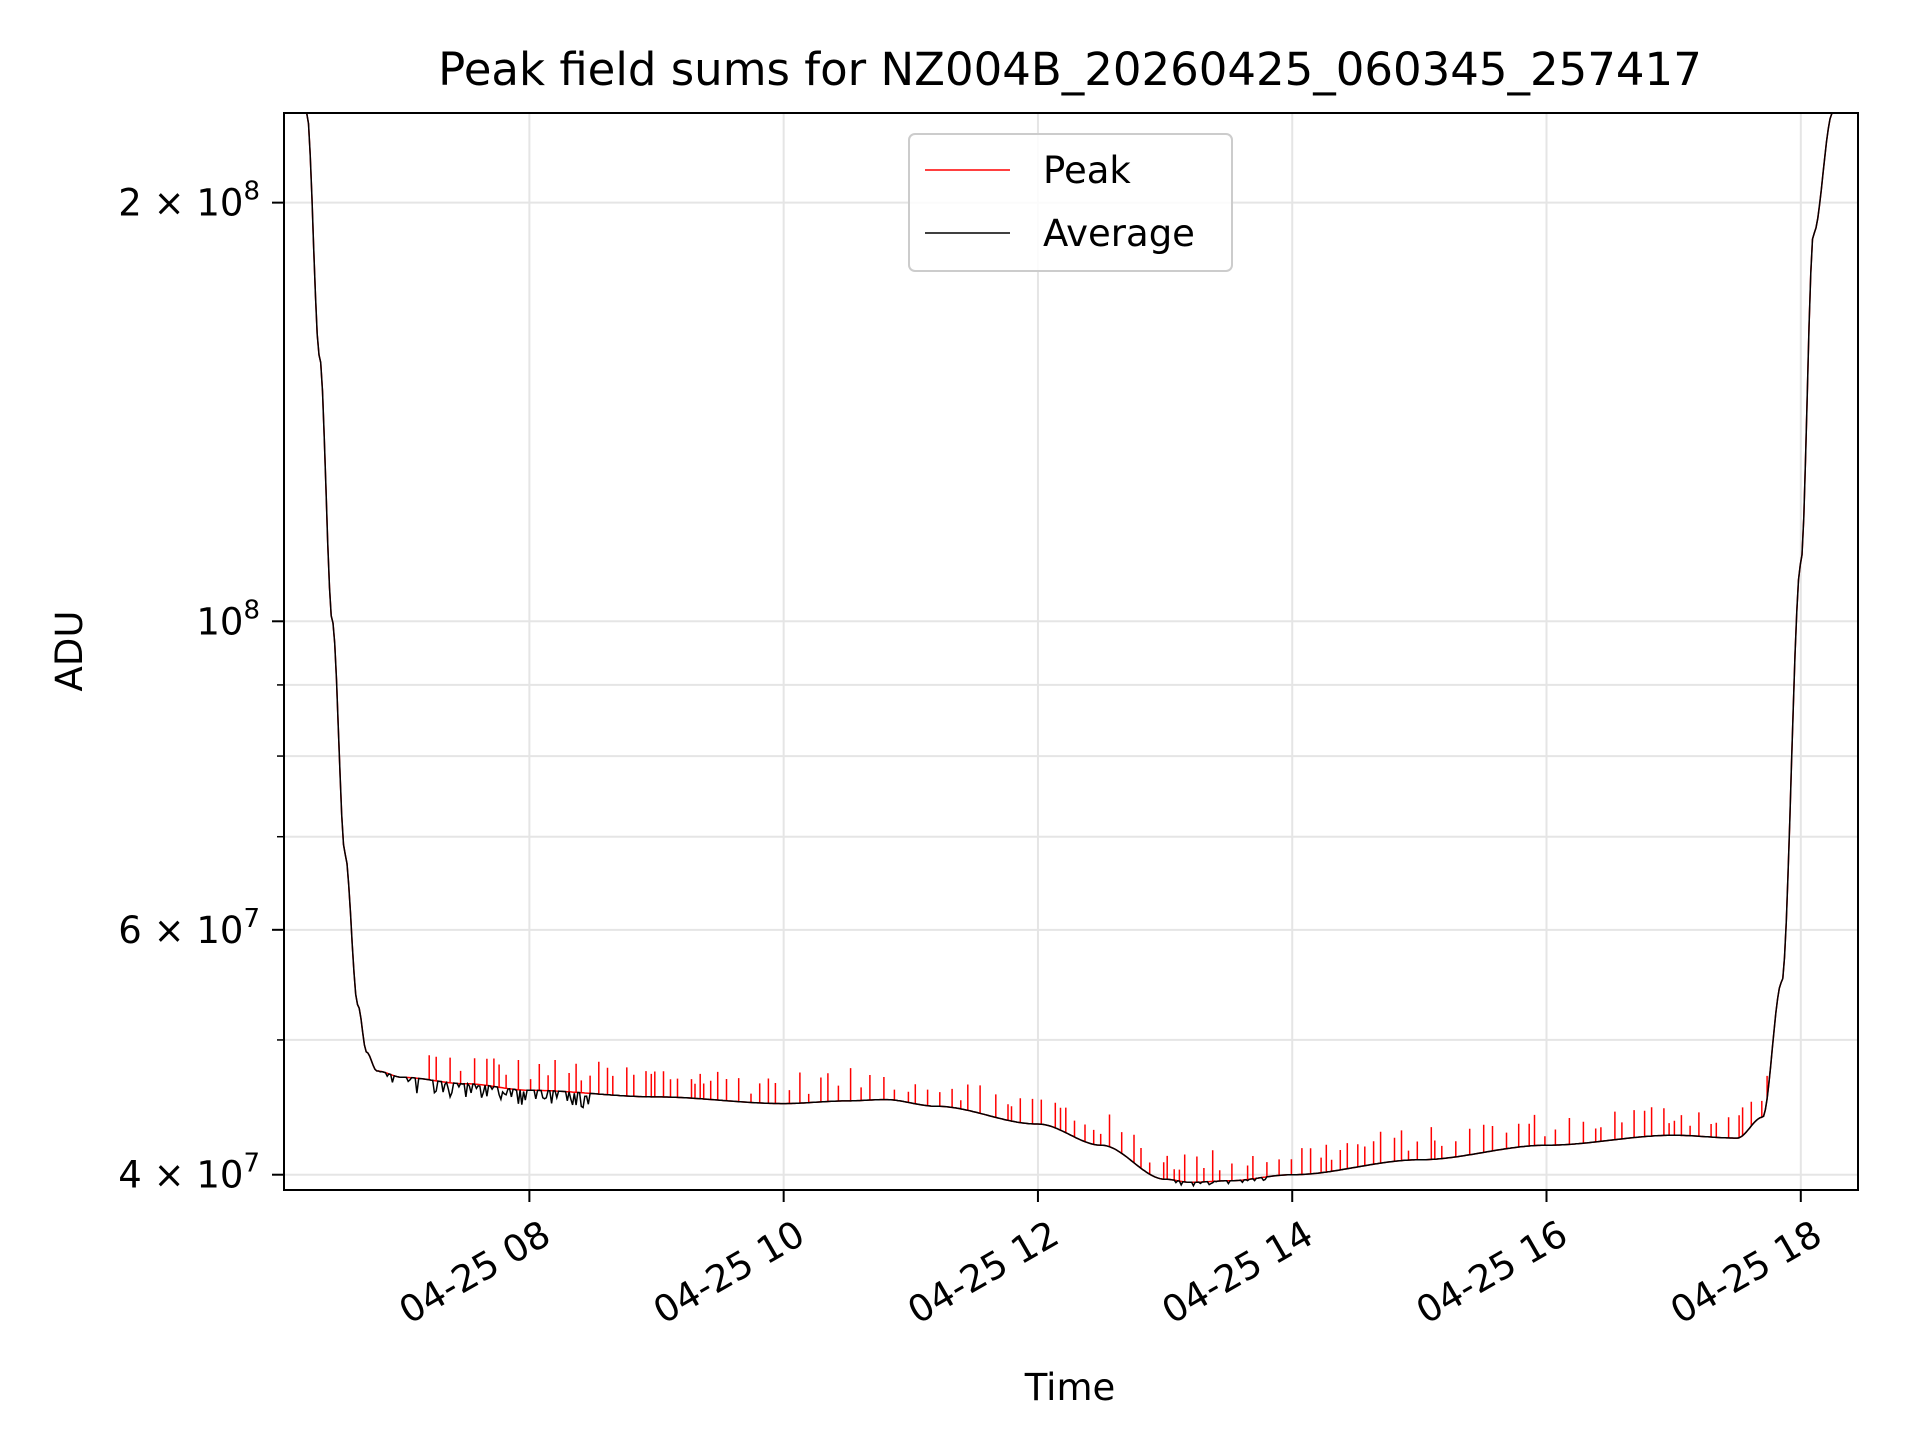  I want to click on legend: Peak Average, so click(1070, 202).